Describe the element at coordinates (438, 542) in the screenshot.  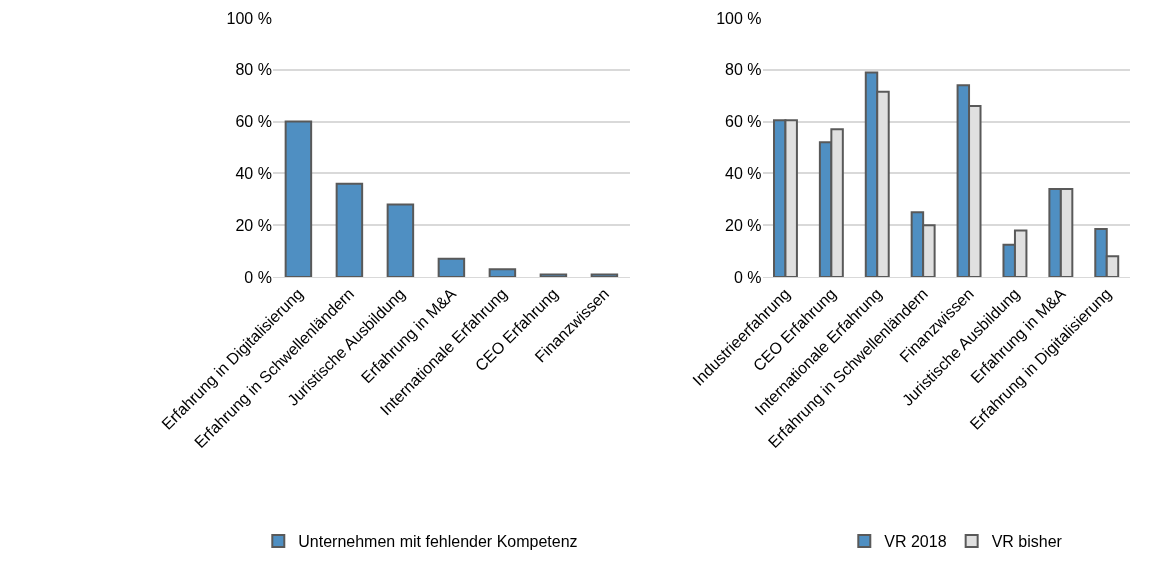
I see `legend-label: Unternehmen mit fehlender Kompetenz` at that location.